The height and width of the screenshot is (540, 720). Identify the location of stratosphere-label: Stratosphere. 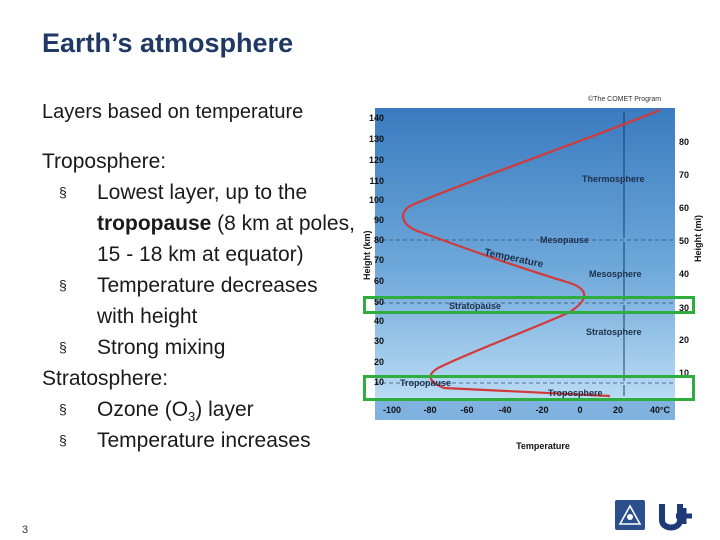
(614, 332).